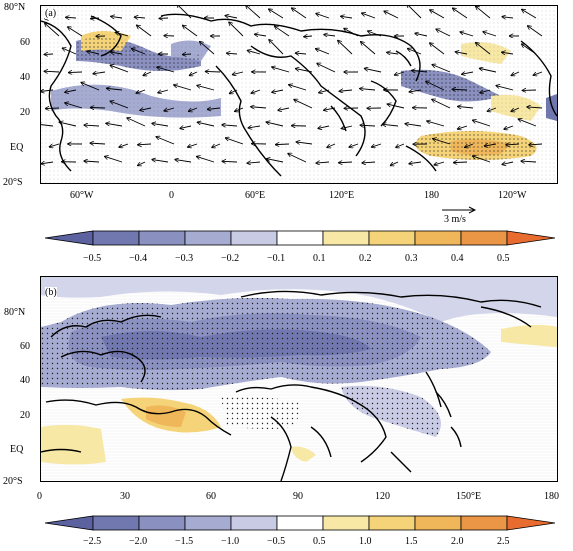 The width and height of the screenshot is (573, 551). What do you see at coordinates (125, 496) in the screenshot?
I see `panel-b-xlabel-30: 30` at bounding box center [125, 496].